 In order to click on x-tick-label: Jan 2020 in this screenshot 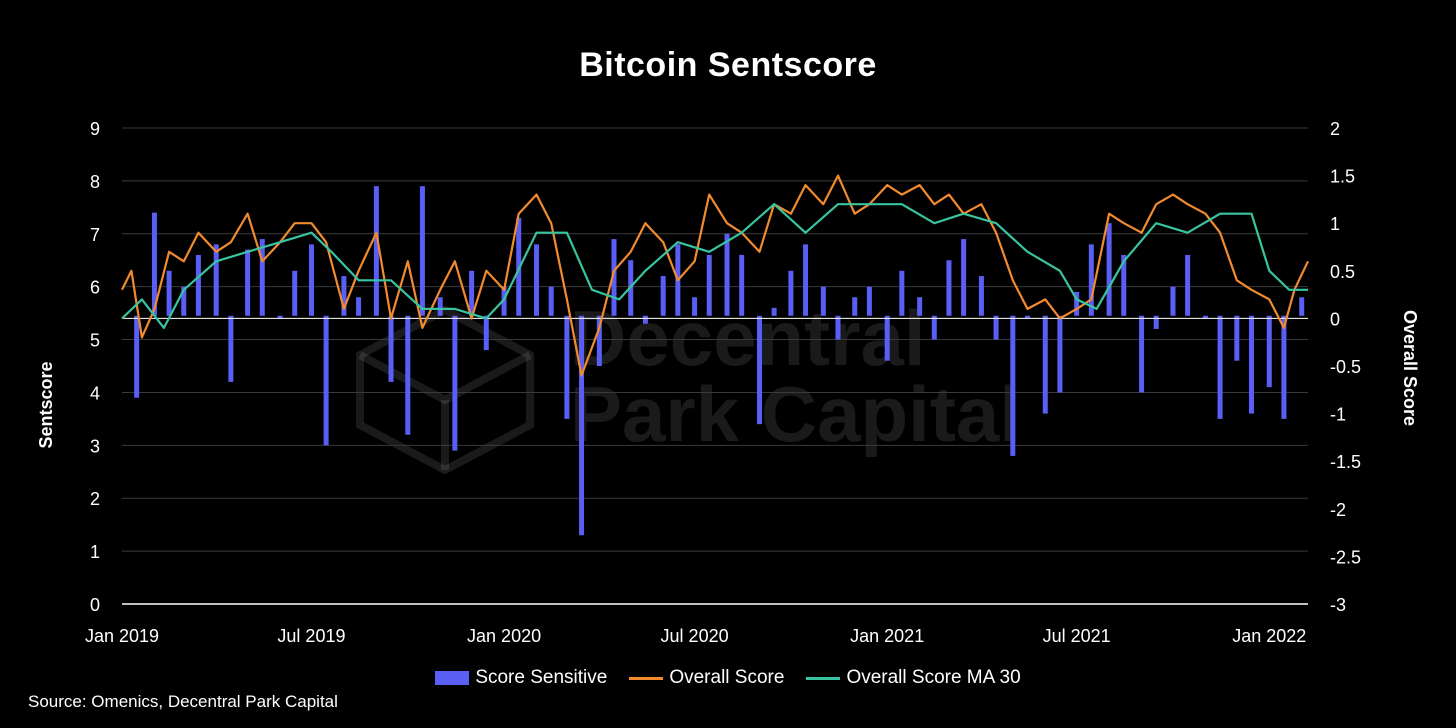, I will do `click(504, 636)`.